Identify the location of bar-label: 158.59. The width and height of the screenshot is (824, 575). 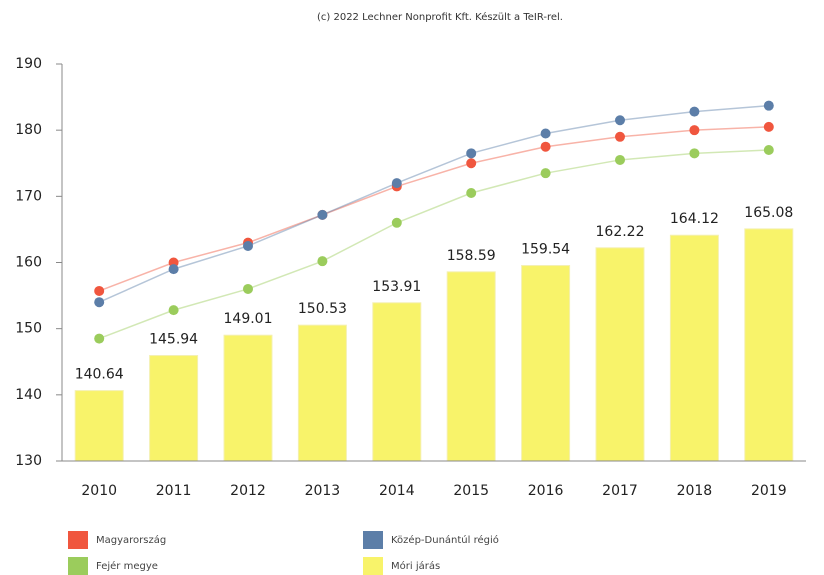
(471, 256).